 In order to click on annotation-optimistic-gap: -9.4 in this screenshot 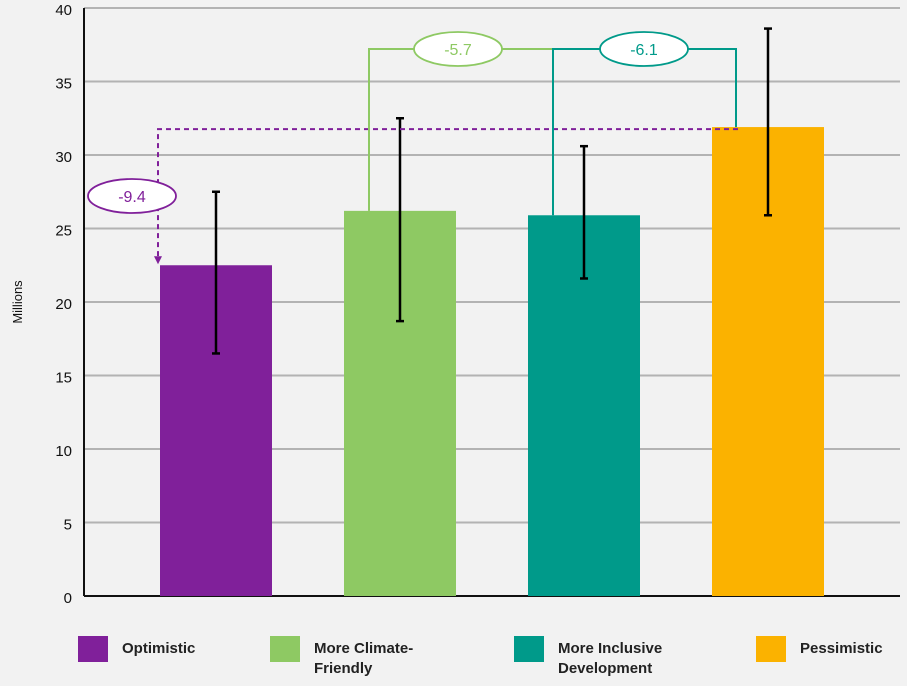, I will do `click(412, 196)`.